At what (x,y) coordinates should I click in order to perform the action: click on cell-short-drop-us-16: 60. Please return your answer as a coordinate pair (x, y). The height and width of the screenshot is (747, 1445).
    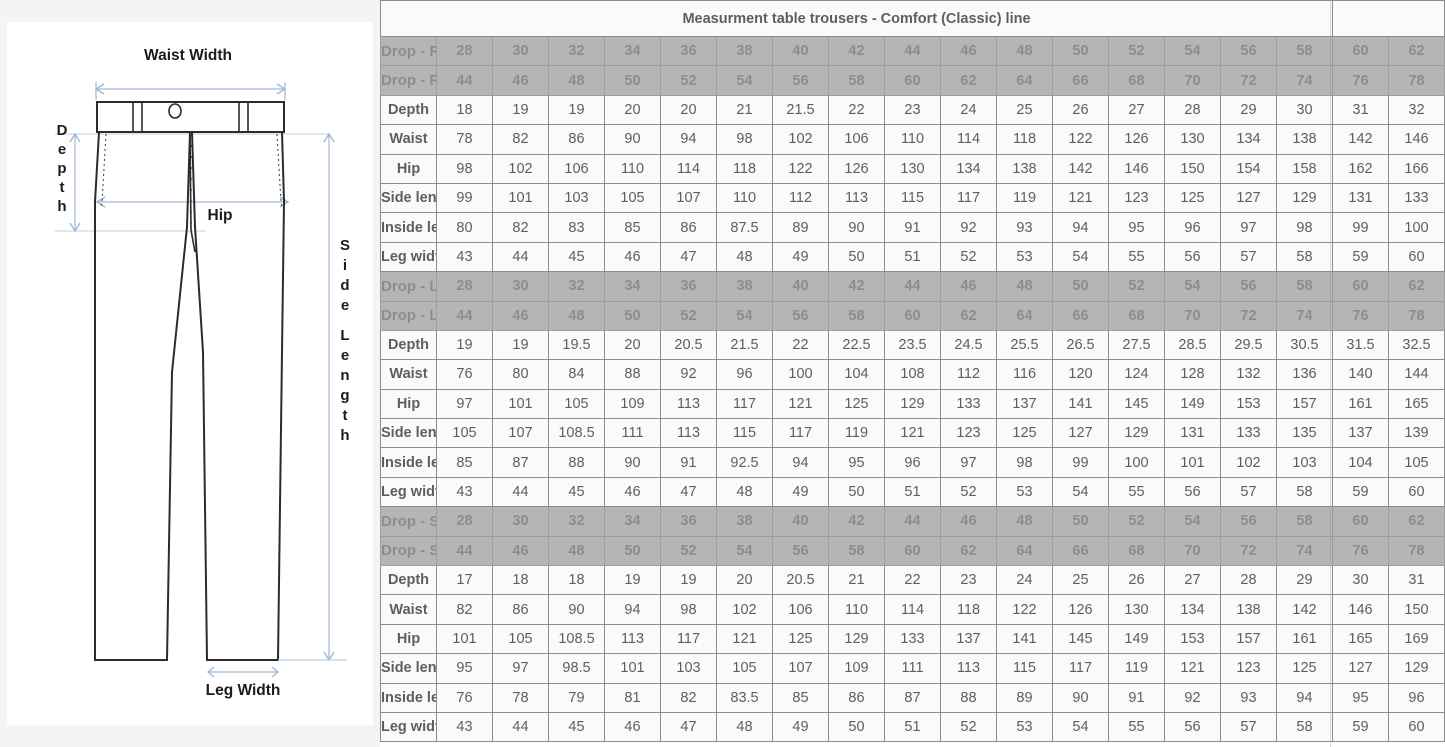
    Looking at the image, I should click on (1360, 521).